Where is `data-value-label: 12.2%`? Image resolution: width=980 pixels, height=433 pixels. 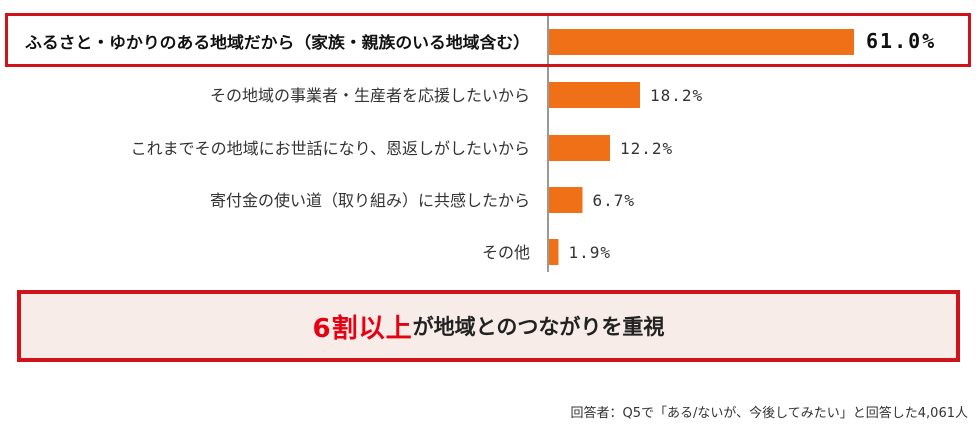 data-value-label: 12.2% is located at coordinates (646, 148).